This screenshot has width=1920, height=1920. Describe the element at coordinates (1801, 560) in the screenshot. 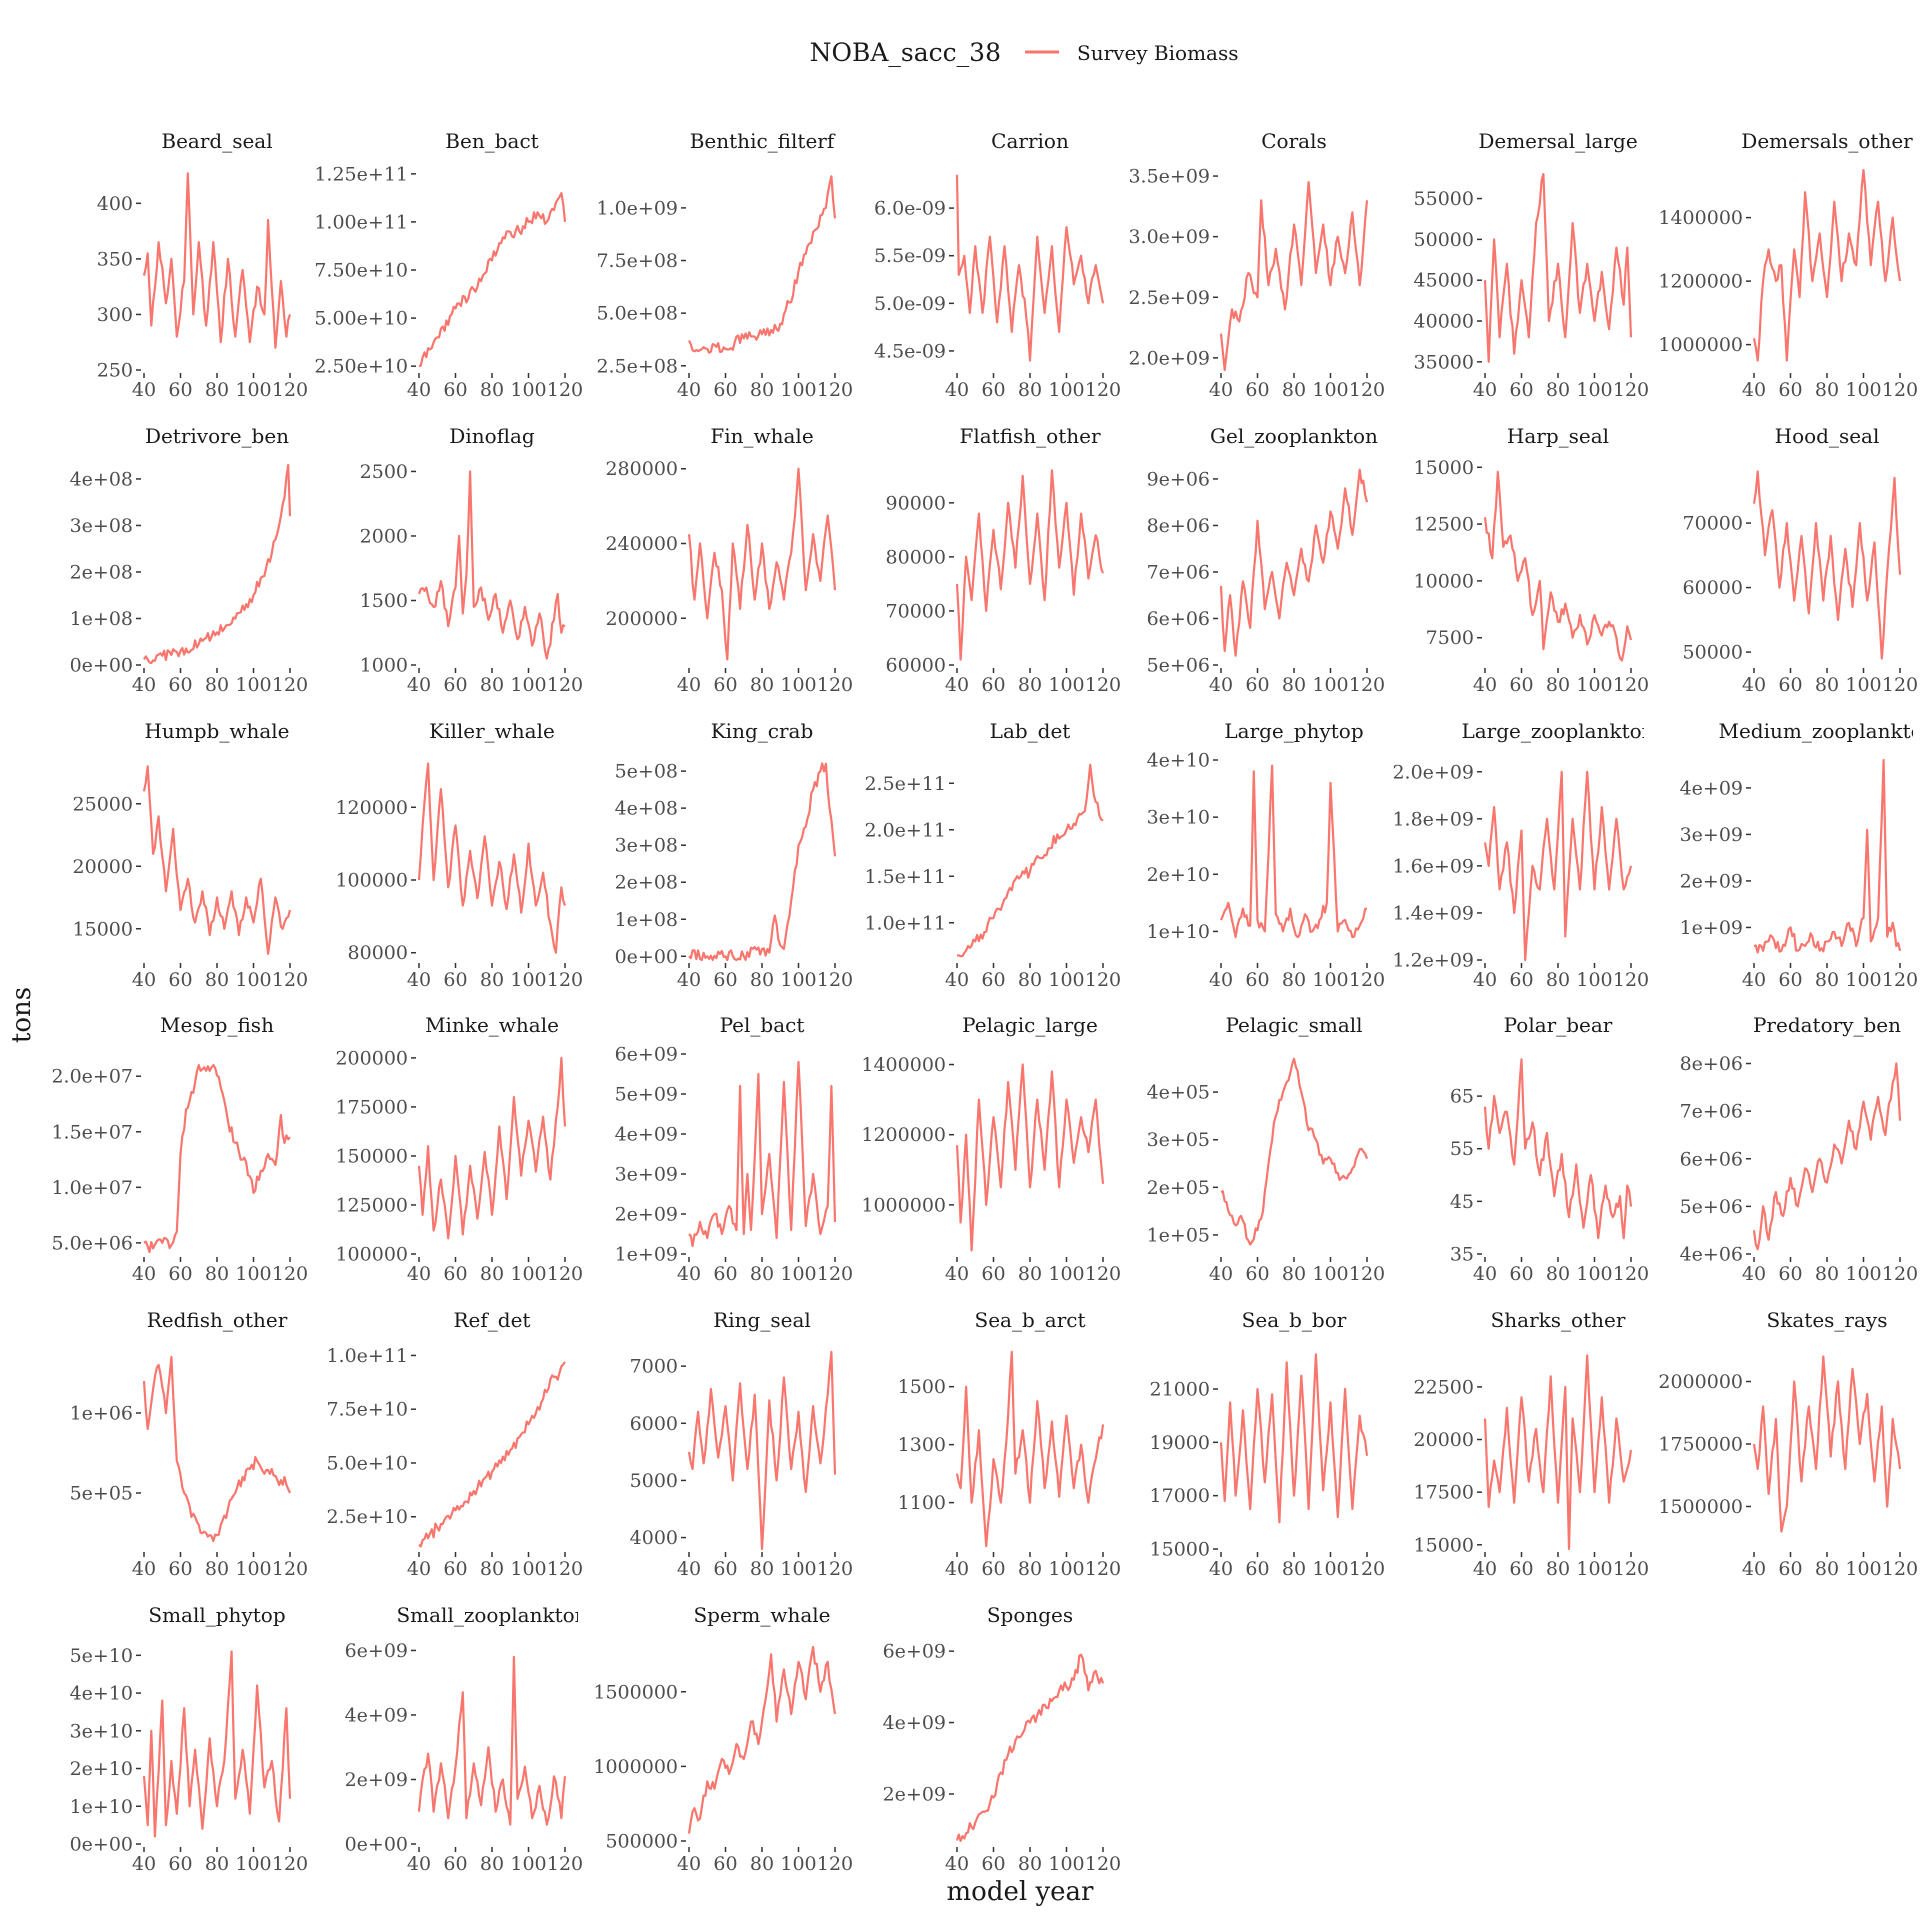

I see `facet-panel: Hood_seal 50000 60000 70000 40 60 80 100 120` at that location.